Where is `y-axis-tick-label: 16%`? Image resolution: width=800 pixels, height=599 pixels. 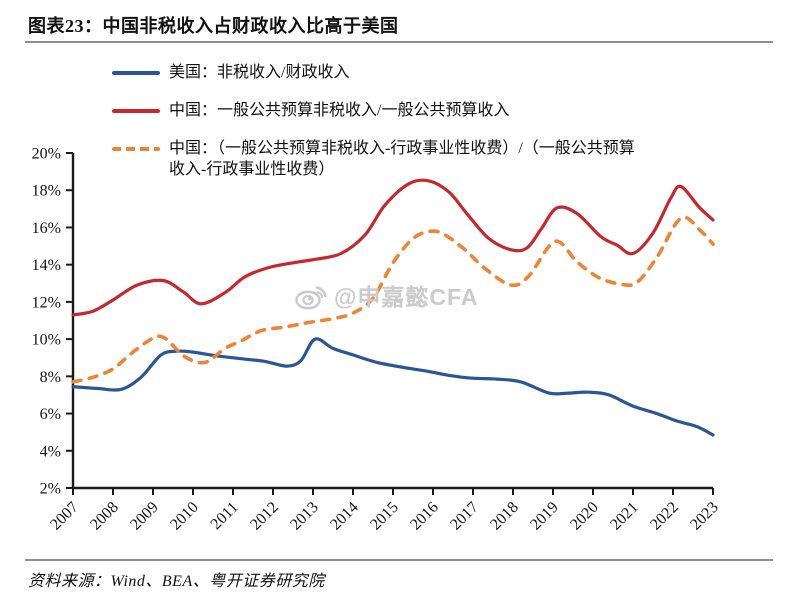
y-axis-tick-label: 16% is located at coordinates (46, 228).